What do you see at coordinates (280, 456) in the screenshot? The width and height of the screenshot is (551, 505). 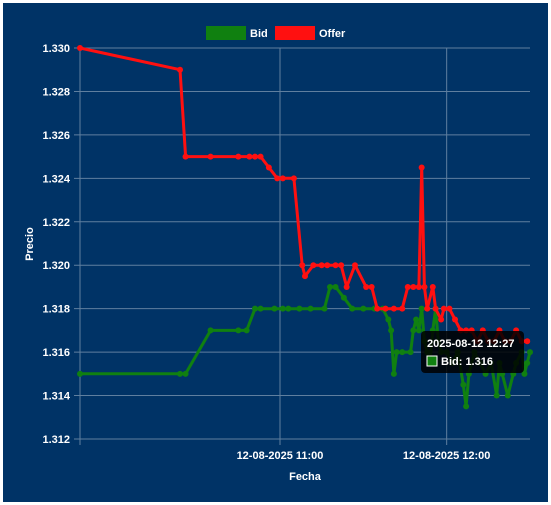 I see `x-tick-label: 12-08-2025 11:00` at bounding box center [280, 456].